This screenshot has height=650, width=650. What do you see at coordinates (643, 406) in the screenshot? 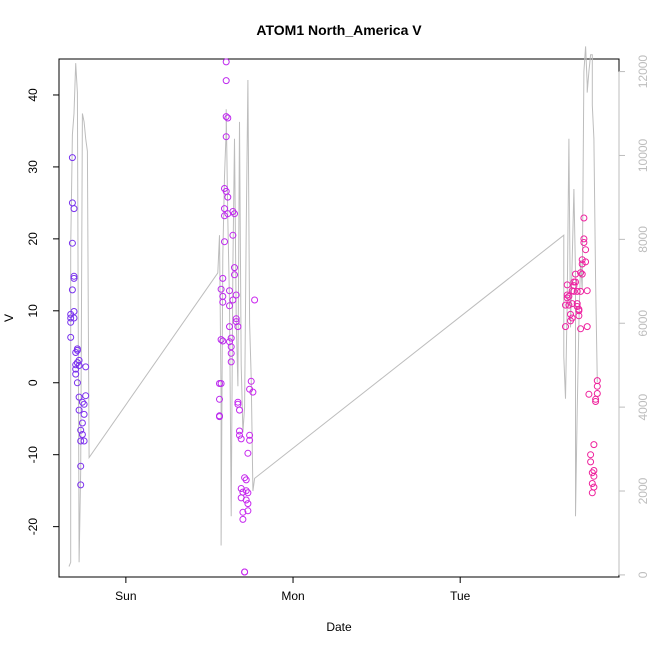
I see `y2-tick-label: 4000` at bounding box center [643, 406].